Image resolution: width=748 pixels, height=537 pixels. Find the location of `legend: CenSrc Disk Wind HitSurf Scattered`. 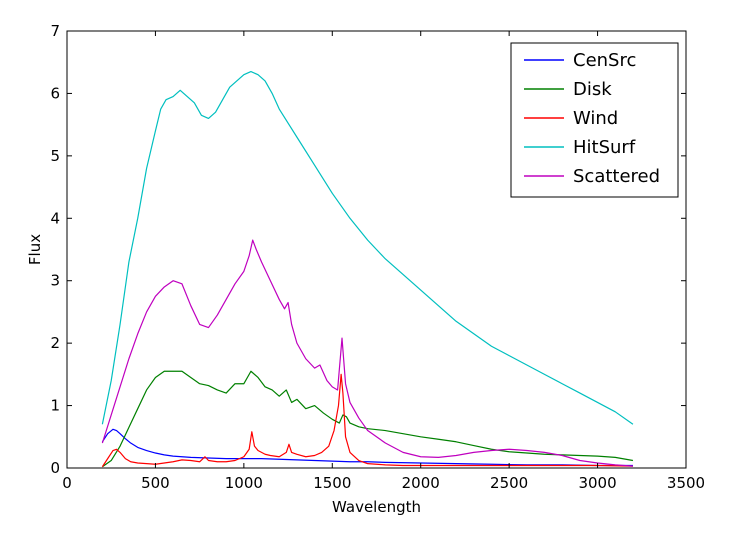

legend: CenSrc Disk Wind HitSurf Scattered is located at coordinates (594, 120).